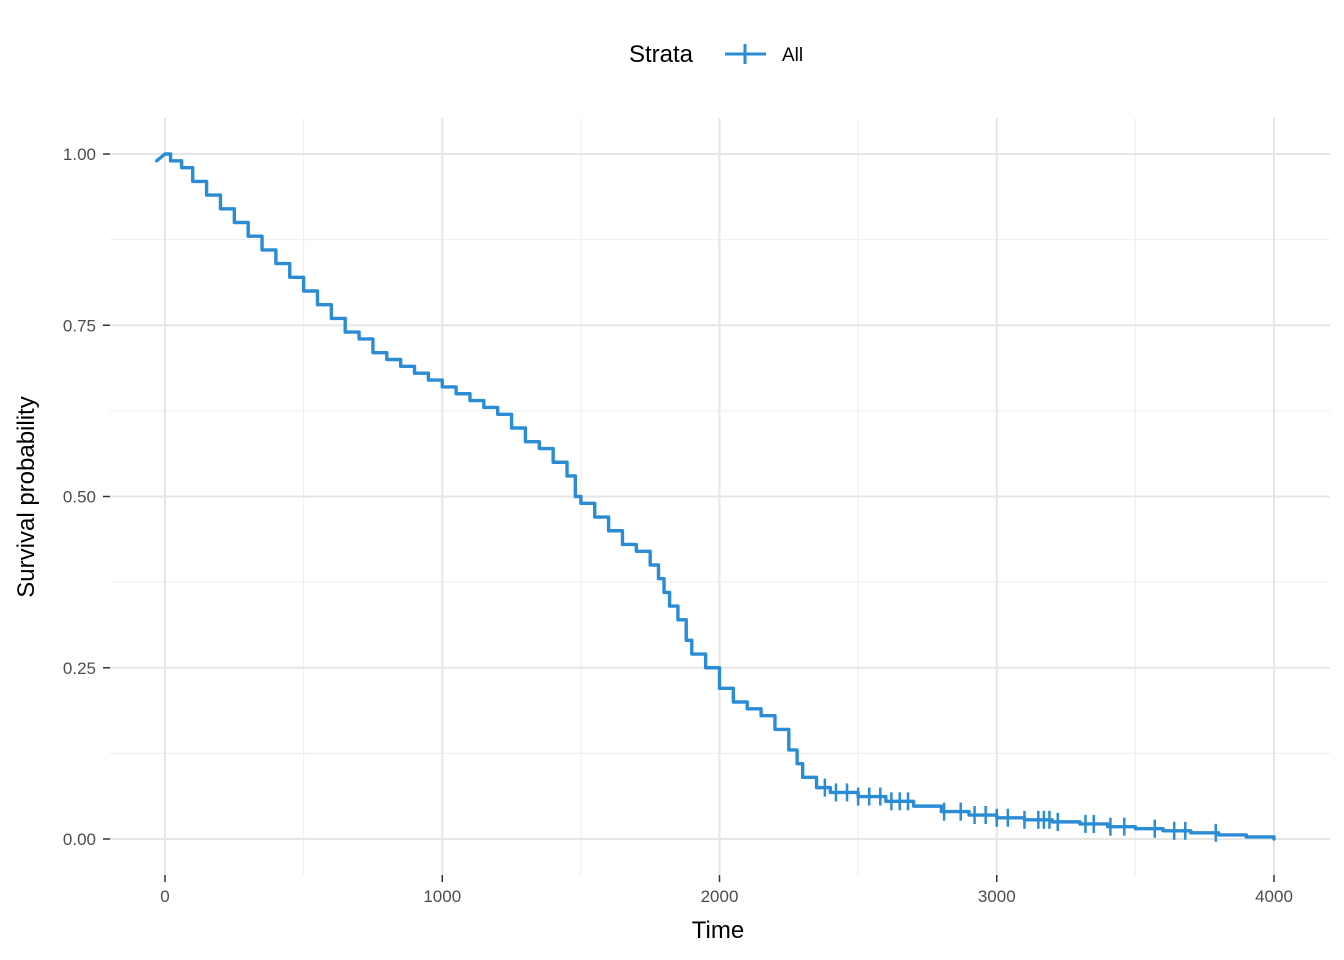  I want to click on censor-marks, so click(1020, 810).